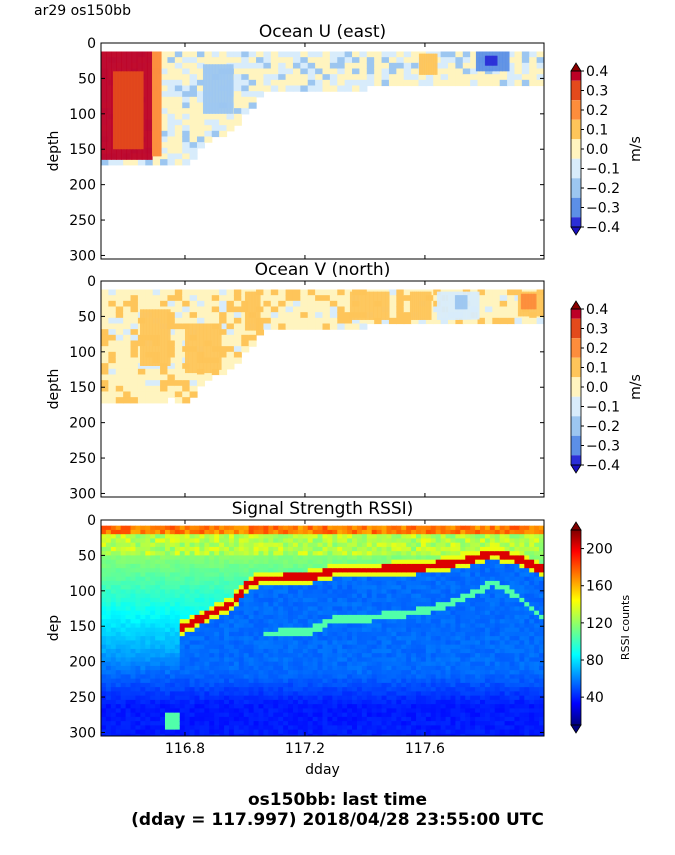 This screenshot has height=855, width=675. Describe the element at coordinates (576, 76) in the screenshot. I see `colorbar-segment` at that location.